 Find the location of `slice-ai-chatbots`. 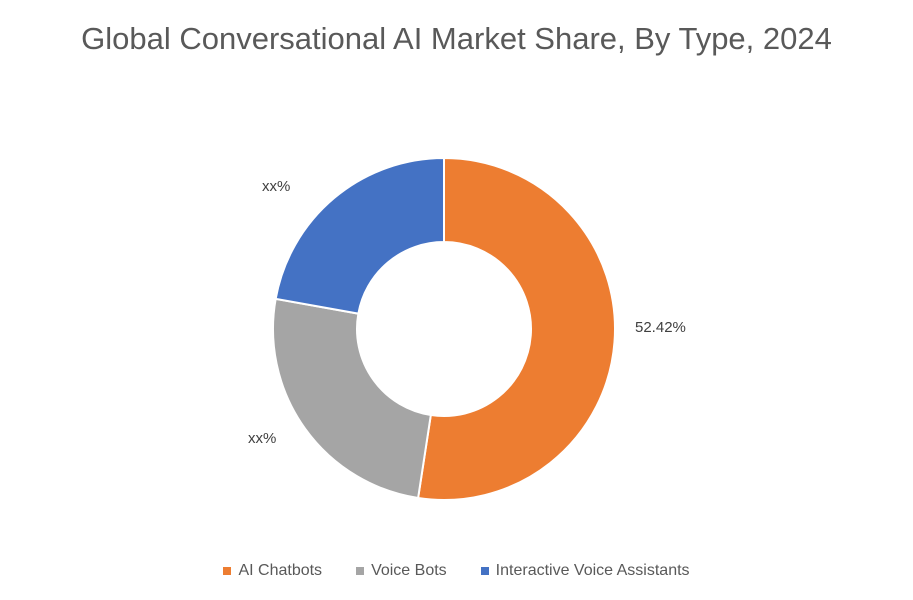

slice-ai-chatbots is located at coordinates (516, 328).